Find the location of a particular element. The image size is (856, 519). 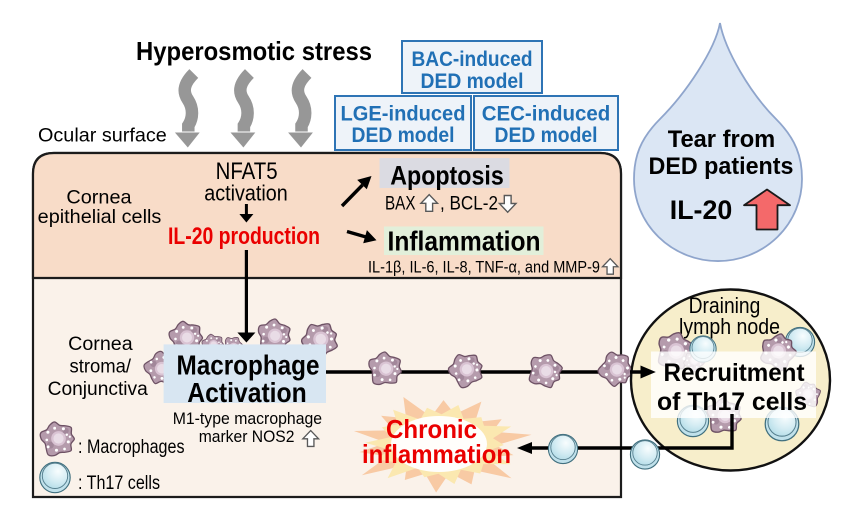

svg-text: Conjunctiva is located at coordinates (98, 389).